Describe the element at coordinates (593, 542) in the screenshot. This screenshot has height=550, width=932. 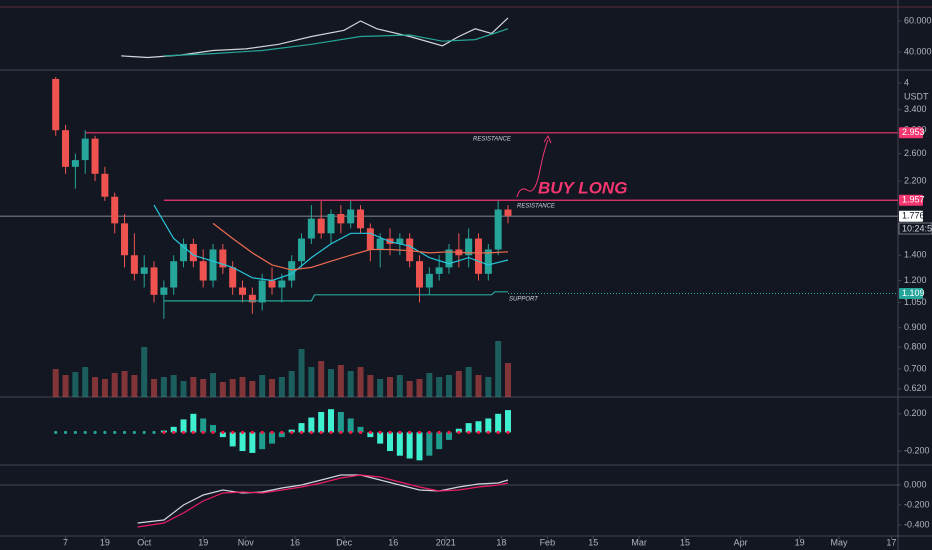
I see `x-tick-label: 15` at that location.